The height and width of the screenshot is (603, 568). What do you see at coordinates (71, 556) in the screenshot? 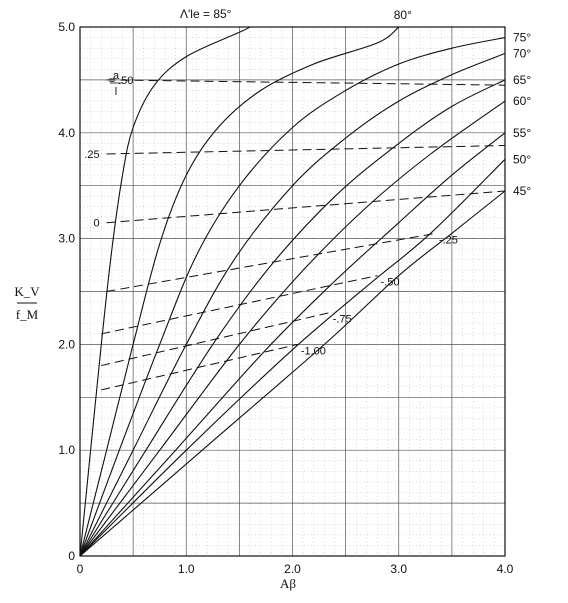
I see `y-tick-label: 0` at bounding box center [71, 556].